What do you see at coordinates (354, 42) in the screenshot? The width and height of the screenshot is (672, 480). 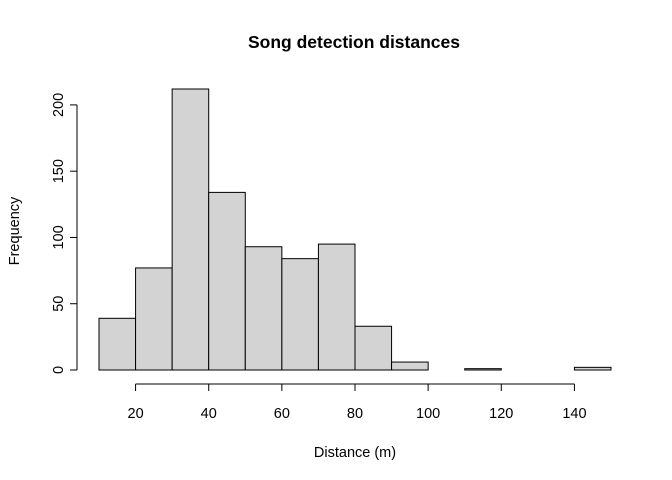 I see `chart-title: Song detection distances` at bounding box center [354, 42].